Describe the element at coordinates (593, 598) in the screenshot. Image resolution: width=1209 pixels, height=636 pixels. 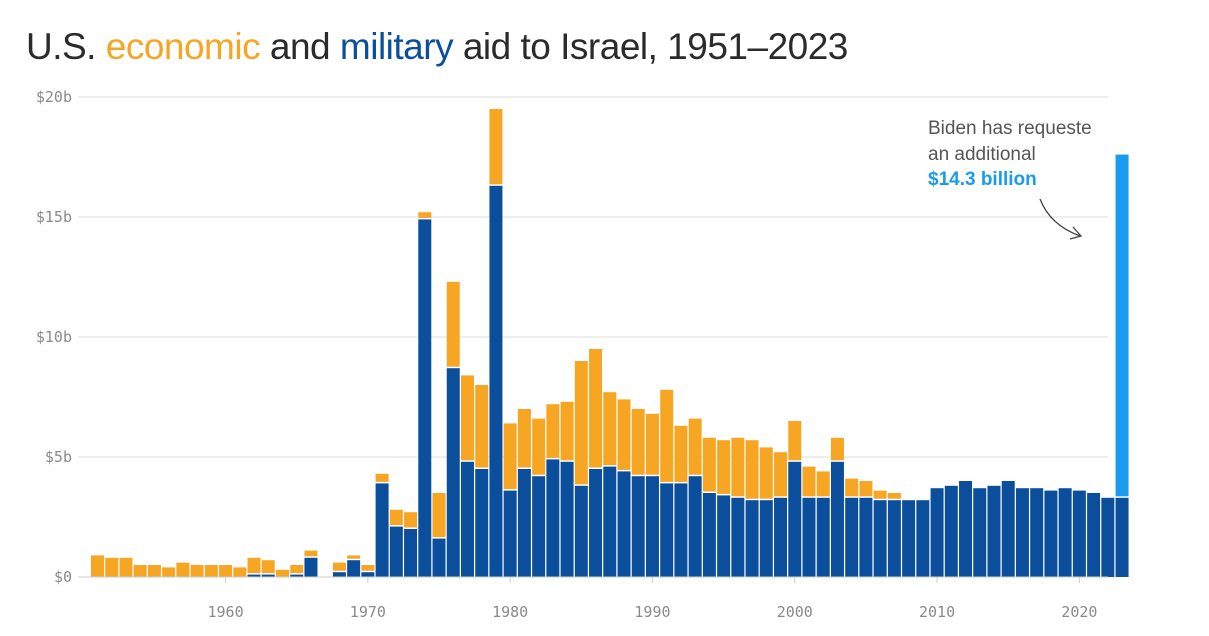
I see `x-axis: 1960 1970 1980 1990 2000 2010 2020` at that location.